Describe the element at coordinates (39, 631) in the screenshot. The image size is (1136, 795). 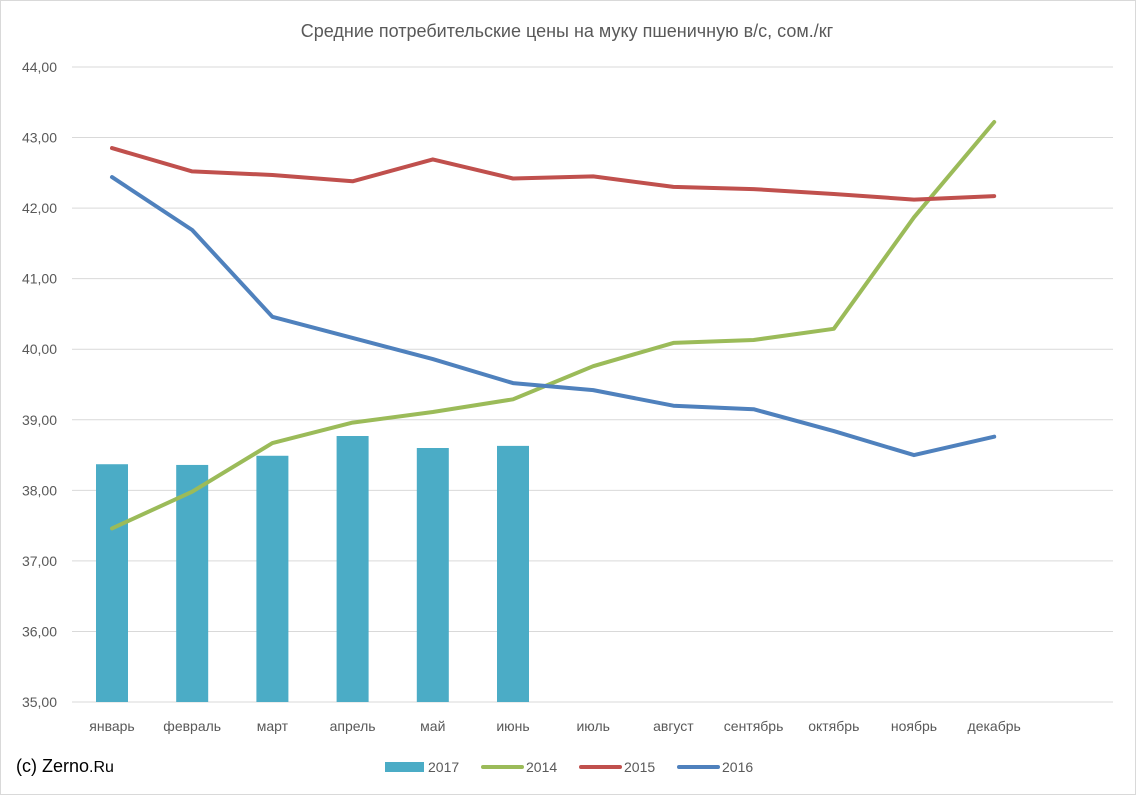
I see `y-tick-label: 36,00` at that location.